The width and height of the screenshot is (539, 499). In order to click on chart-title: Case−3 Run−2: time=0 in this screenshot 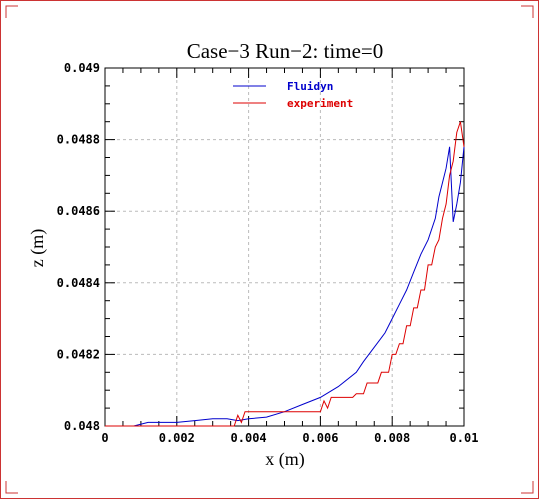, I will do `click(285, 51)`.